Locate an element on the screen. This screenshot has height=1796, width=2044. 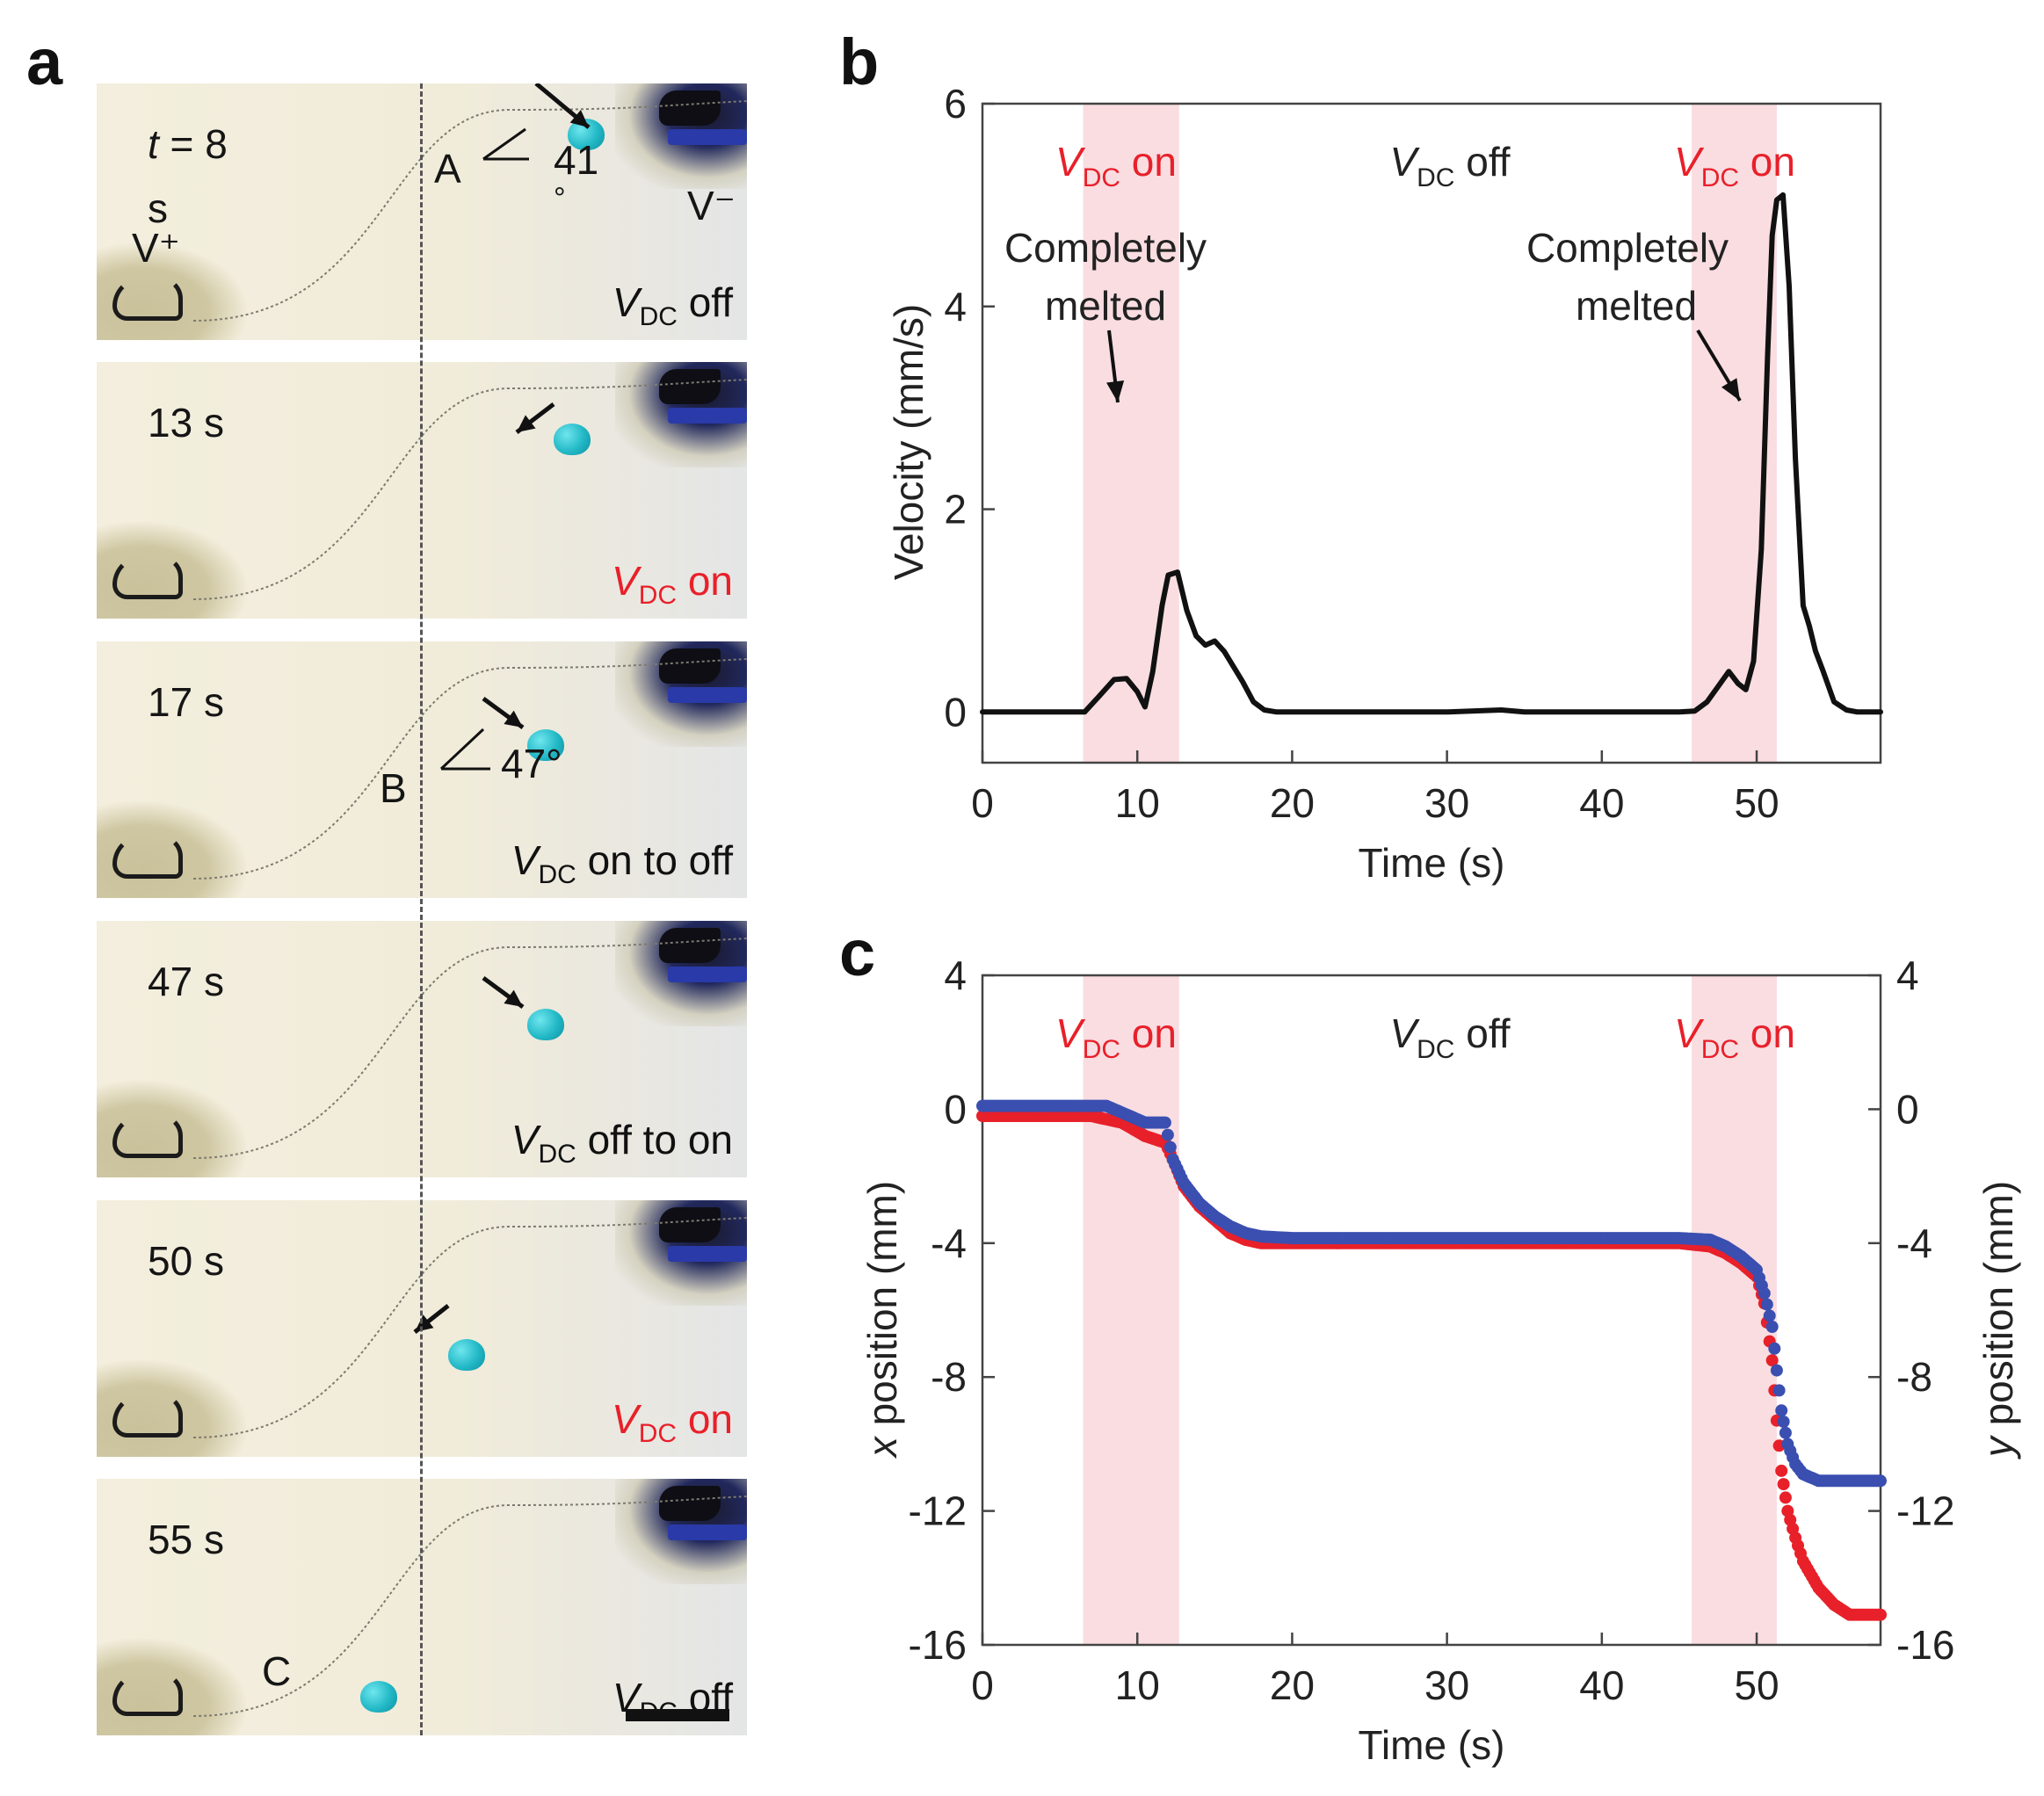
vdc-state-label: VDC off to on is located at coordinates (622, 1143).